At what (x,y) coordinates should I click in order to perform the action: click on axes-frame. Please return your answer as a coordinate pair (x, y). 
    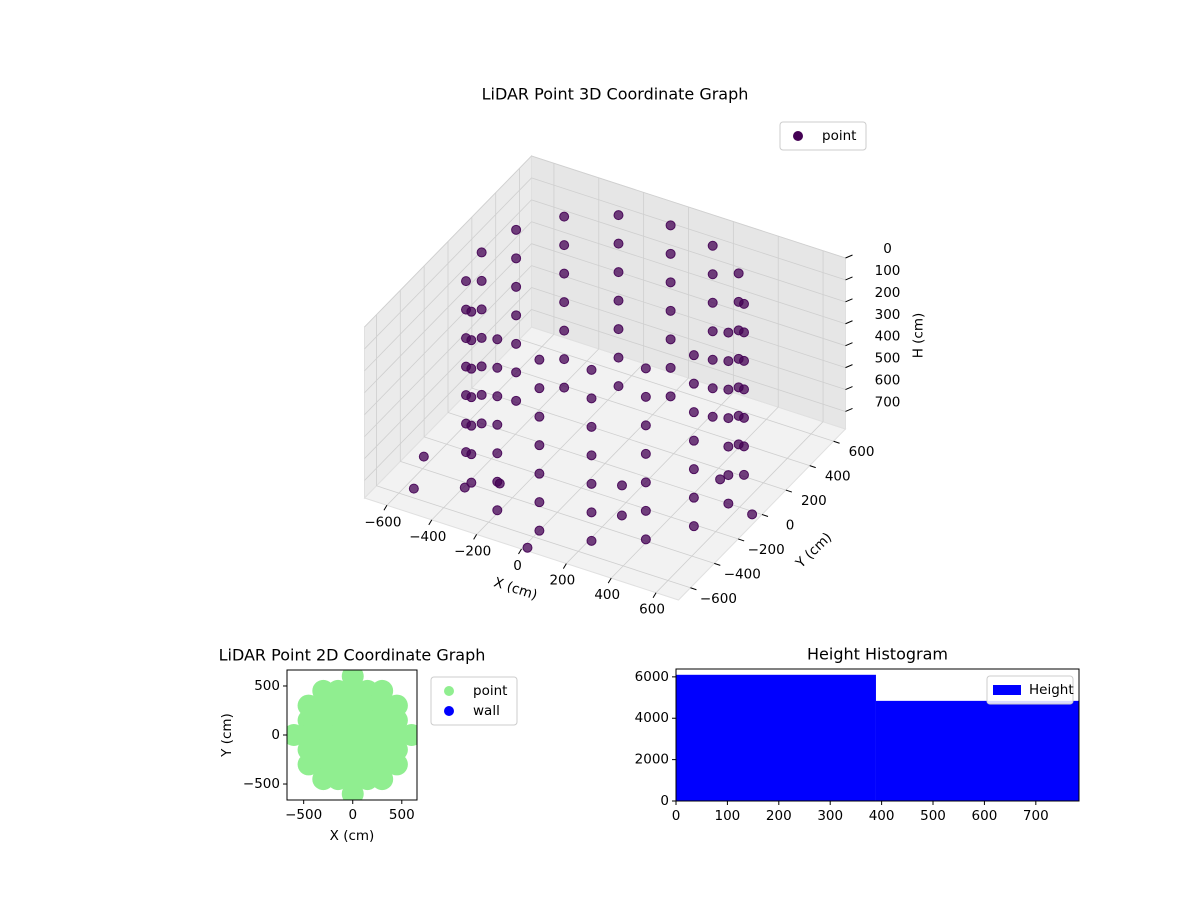
    Looking at the image, I should click on (877, 735).